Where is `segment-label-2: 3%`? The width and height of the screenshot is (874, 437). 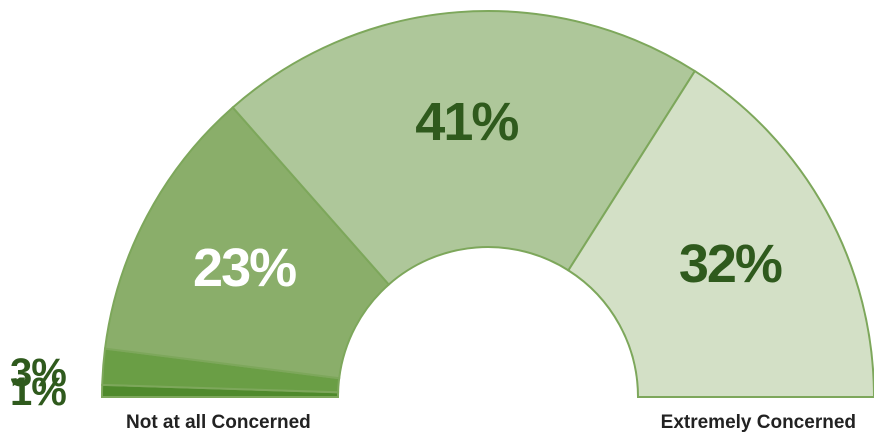
segment-label-2: 3% is located at coordinates (38, 373).